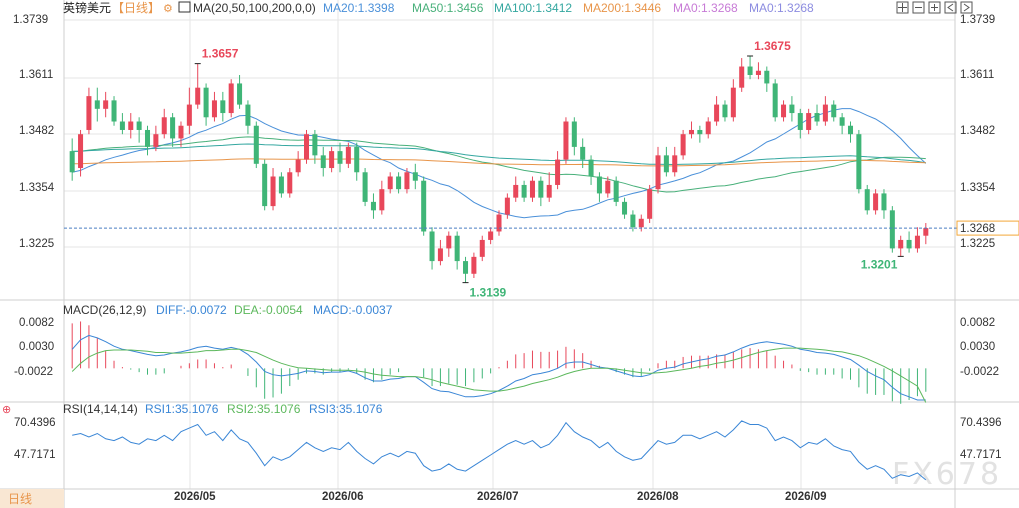 Image resolution: width=1019 pixels, height=508 pixels. Describe the element at coordinates (182, 409) in the screenshot. I see `rsi1-value: RSI1:35.1076` at that location.